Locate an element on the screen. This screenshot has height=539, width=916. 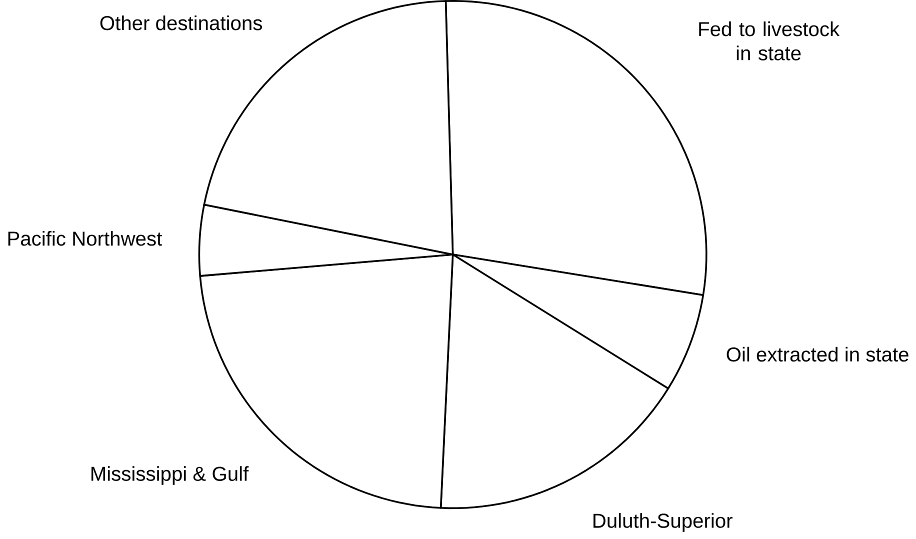
slice-label: Oil extracted in state is located at coordinates (817, 354).